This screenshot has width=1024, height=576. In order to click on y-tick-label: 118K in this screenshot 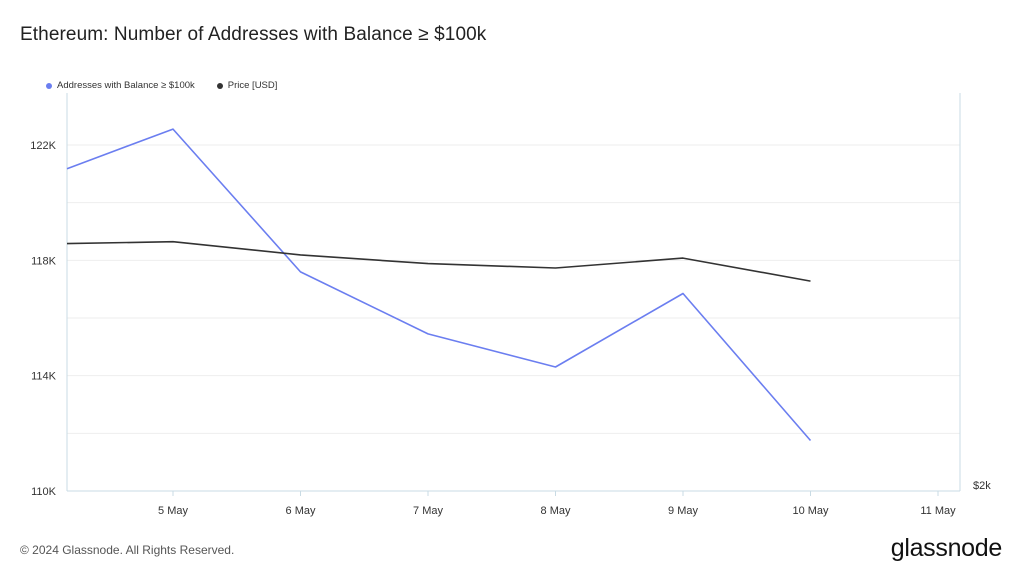, I will do `click(44, 261)`.